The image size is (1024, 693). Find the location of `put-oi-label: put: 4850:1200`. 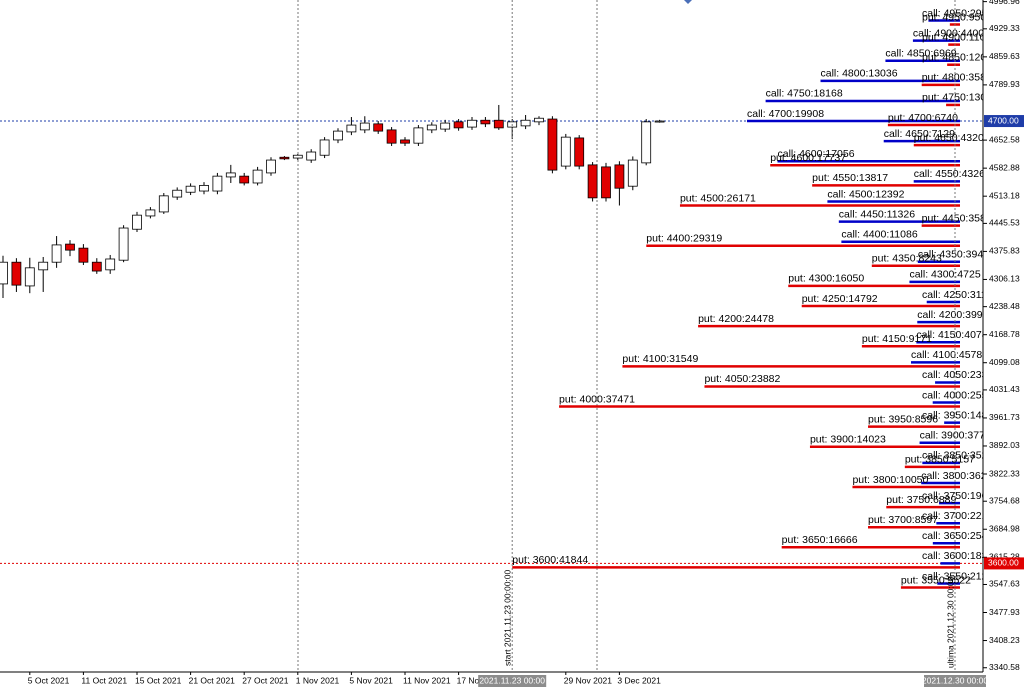

put-oi-label: put: 4850:1200 is located at coordinates (957, 58).